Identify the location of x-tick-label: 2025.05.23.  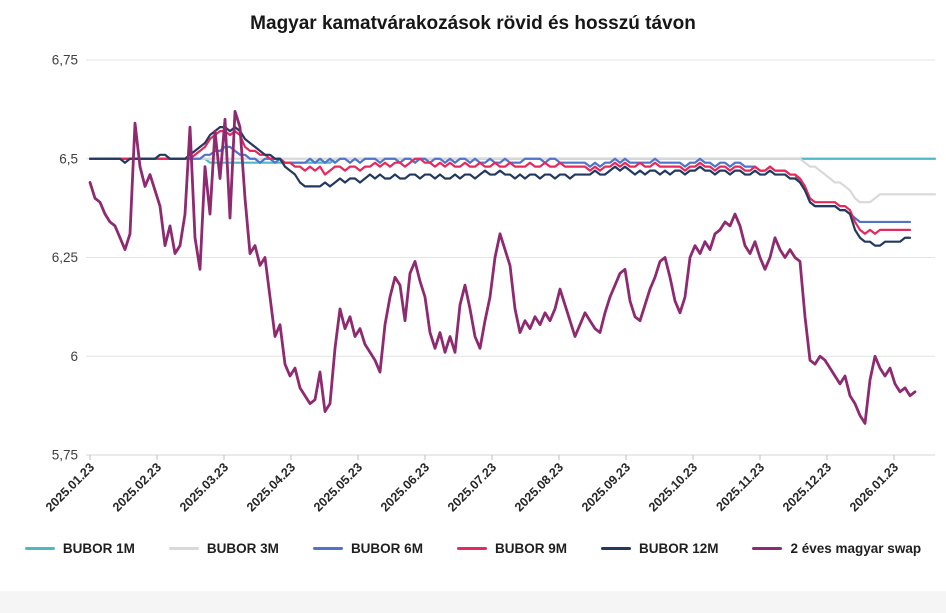
(338, 487).